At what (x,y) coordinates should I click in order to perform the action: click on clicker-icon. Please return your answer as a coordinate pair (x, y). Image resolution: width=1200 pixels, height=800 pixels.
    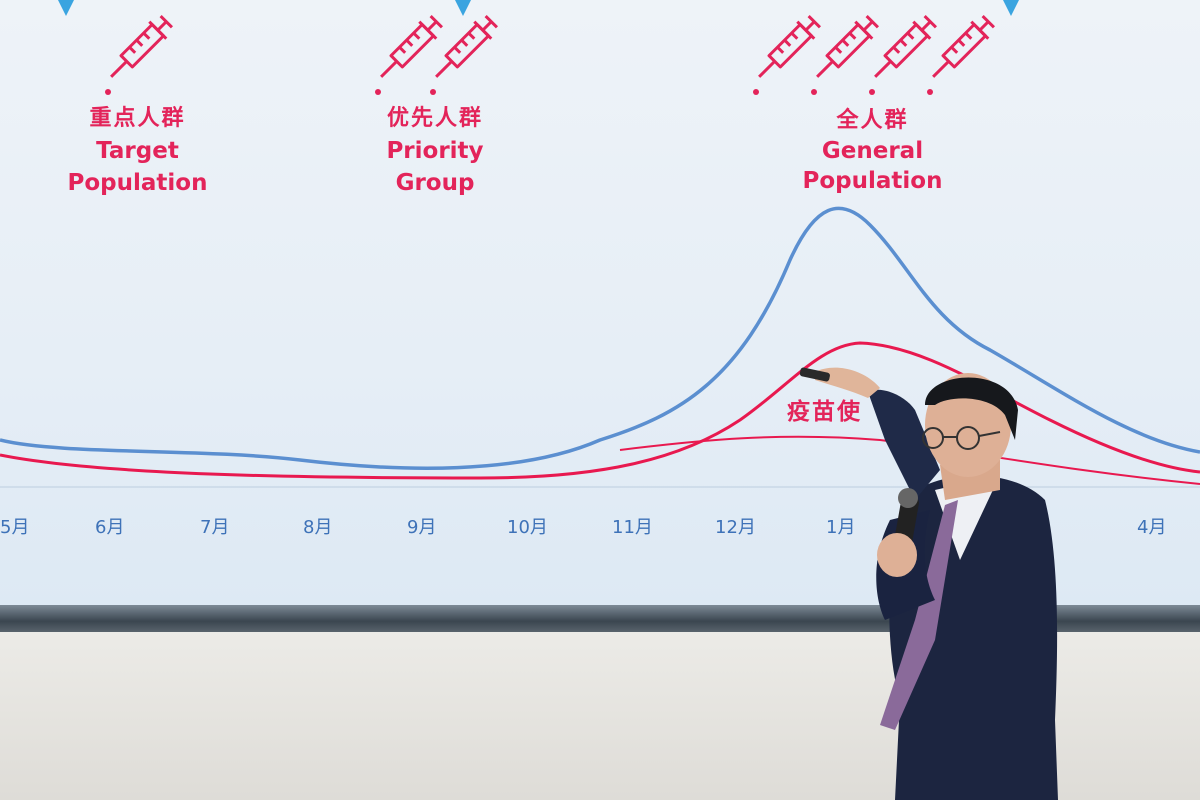
    Looking at the image, I should click on (814, 374).